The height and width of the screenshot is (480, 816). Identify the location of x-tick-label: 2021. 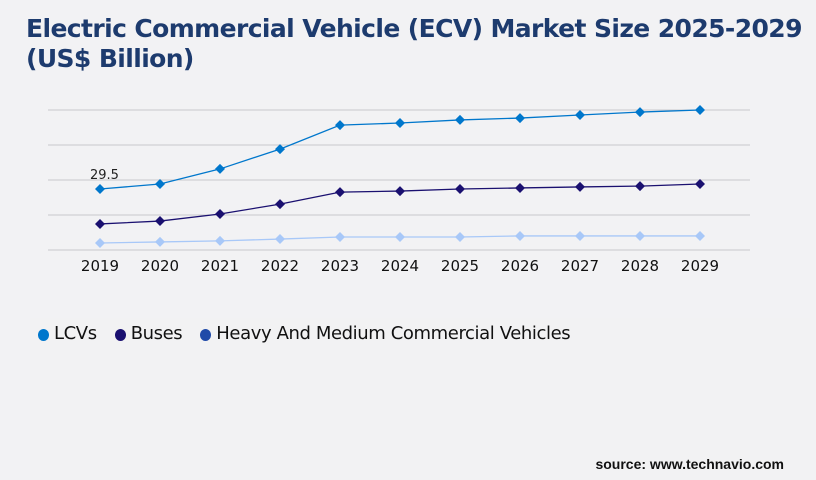
(220, 266).